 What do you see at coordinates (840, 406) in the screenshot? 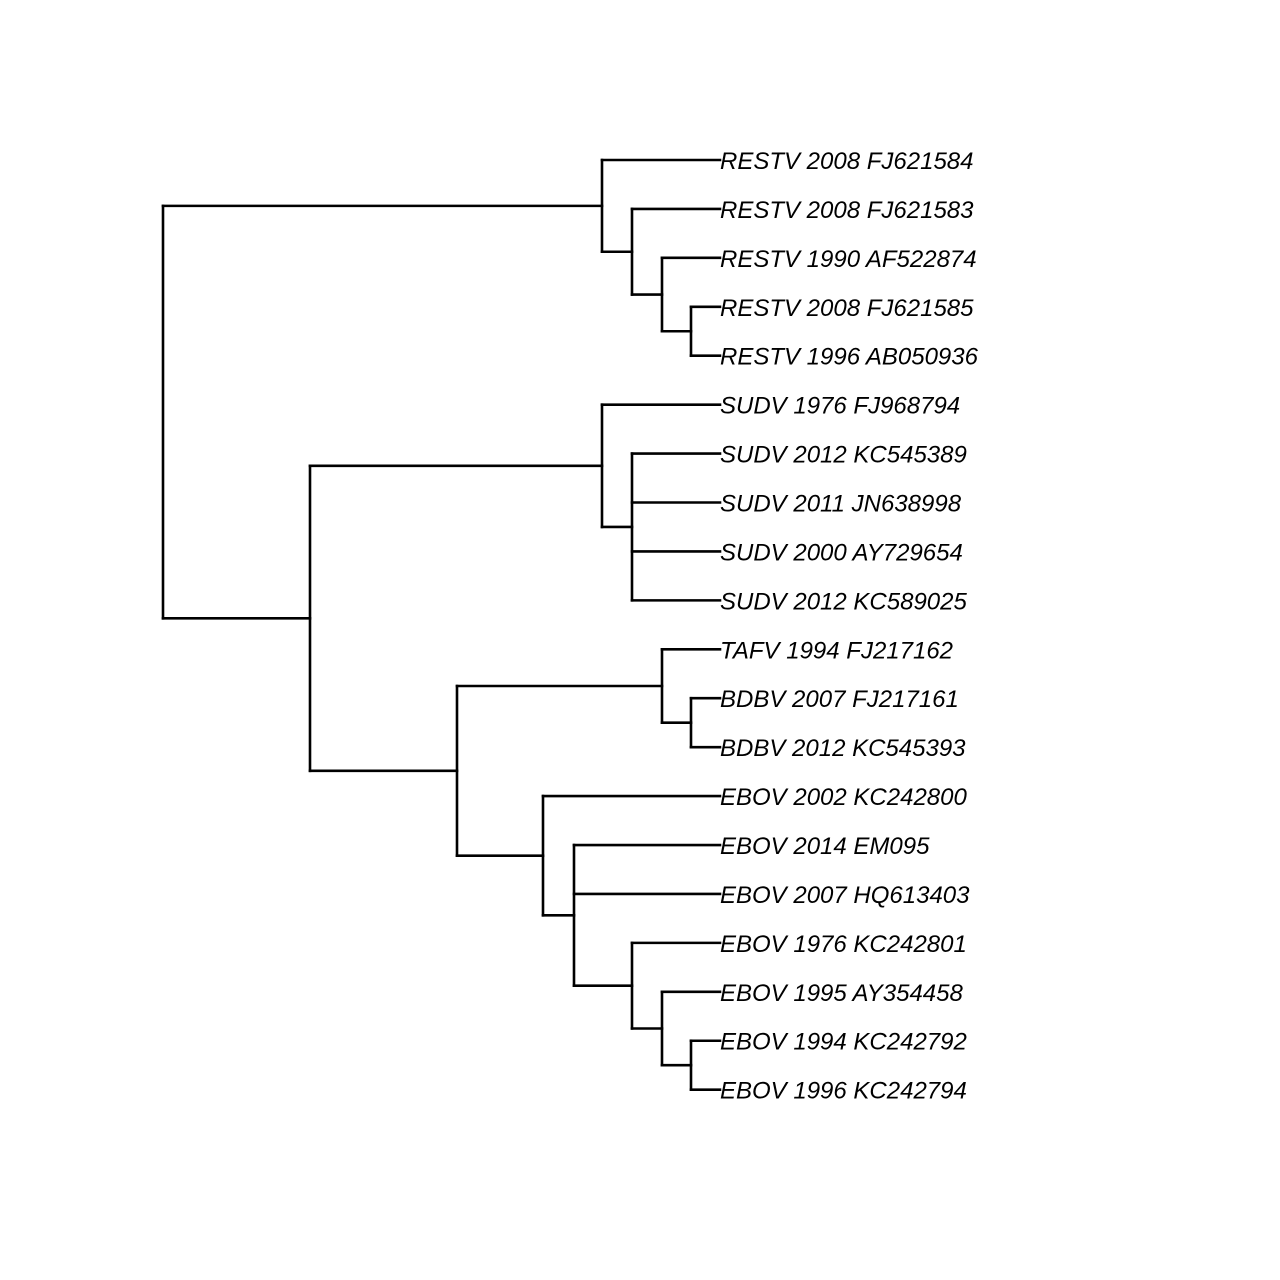
I see `tip-label: SUDV 1976 FJ968794` at bounding box center [840, 406].